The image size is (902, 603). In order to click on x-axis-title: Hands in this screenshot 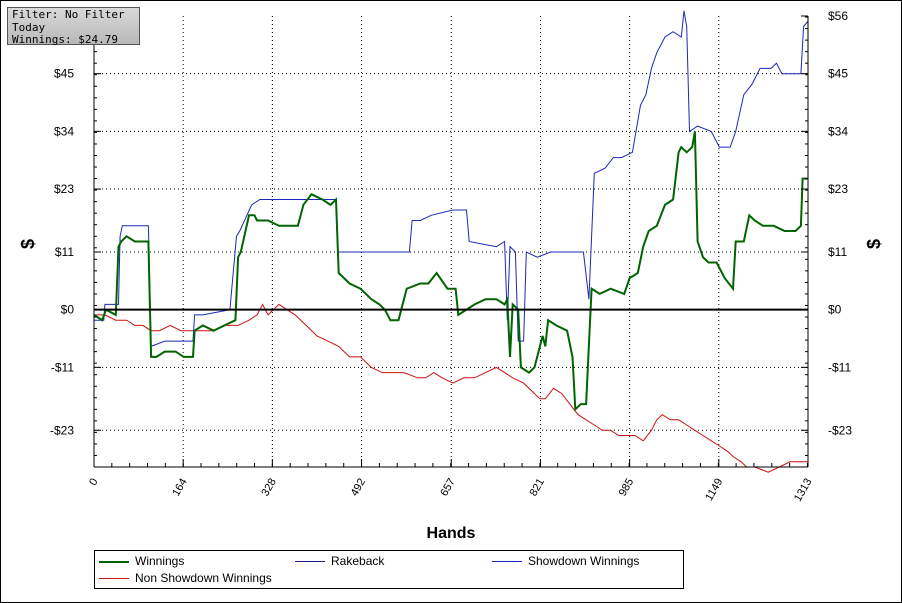, I will do `click(451, 533)`.